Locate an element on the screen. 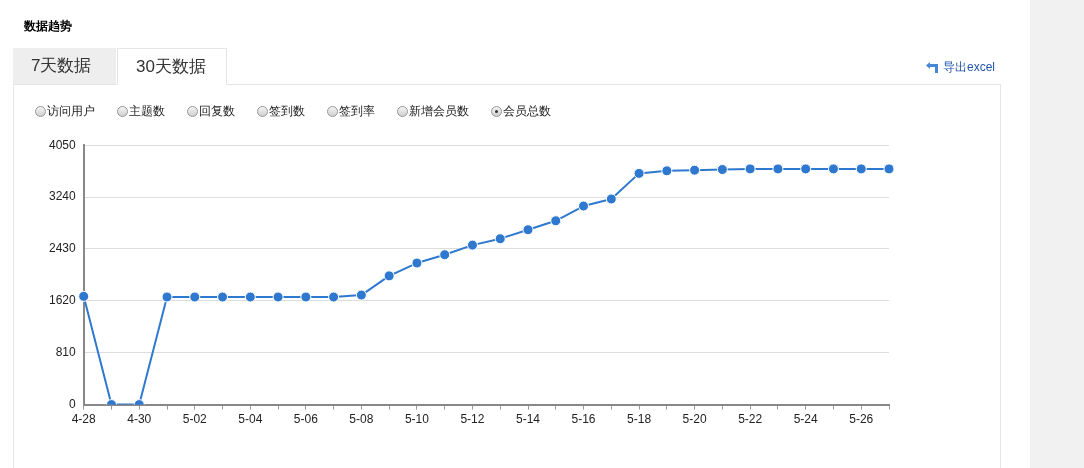  x-tick-label: 5-22 is located at coordinates (750, 419).